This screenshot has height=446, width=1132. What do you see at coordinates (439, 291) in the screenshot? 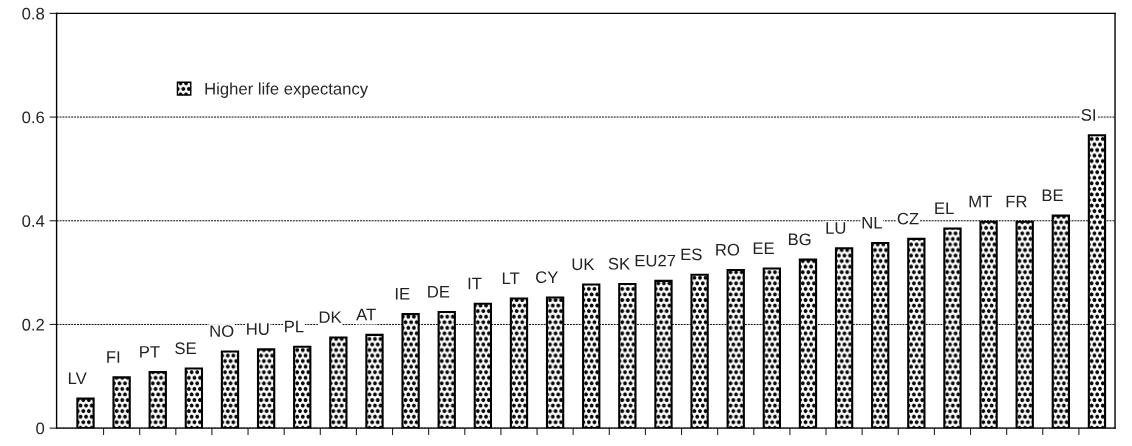
I see `x-tick-label: DE` at bounding box center [439, 291].